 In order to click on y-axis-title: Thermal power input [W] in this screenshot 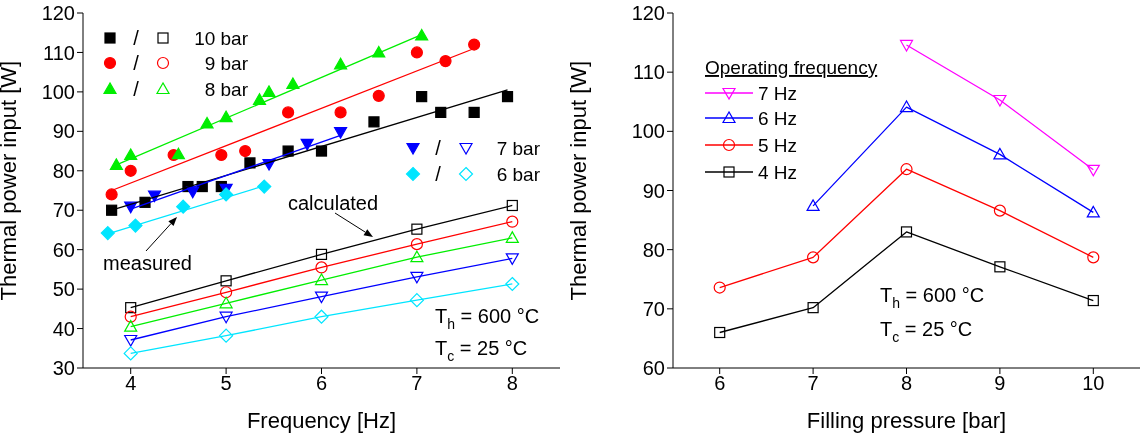, I will do `click(578, 180)`.